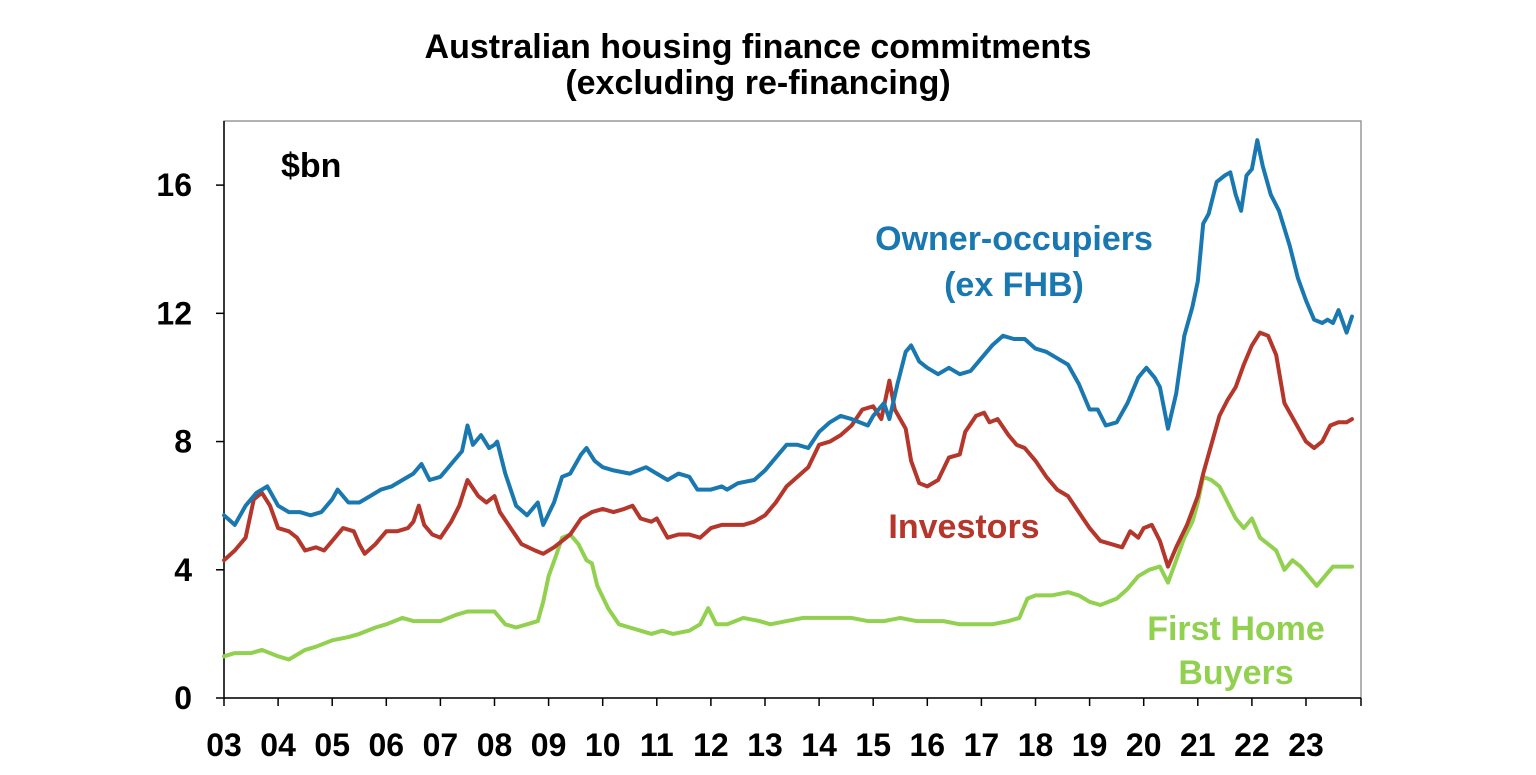  Describe the element at coordinates (183, 570) in the screenshot. I see `y-tick-label: 4` at that location.